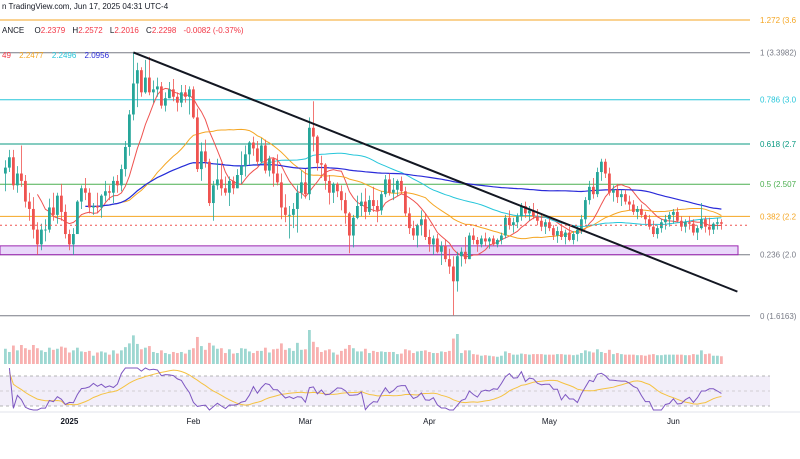  What do you see at coordinates (549, 421) in the screenshot?
I see `time-axis-label: May` at bounding box center [549, 421].